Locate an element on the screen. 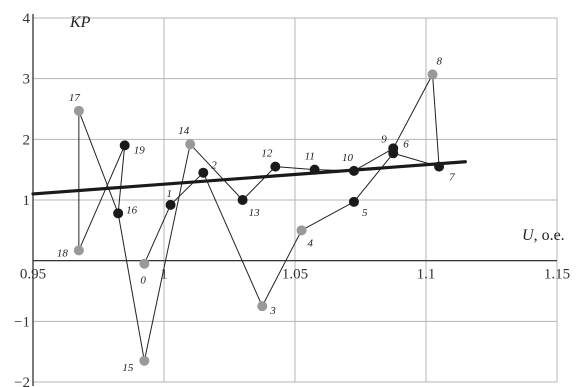 This screenshot has width=577, height=387. y-tick-label: 2 is located at coordinates (27, 140).